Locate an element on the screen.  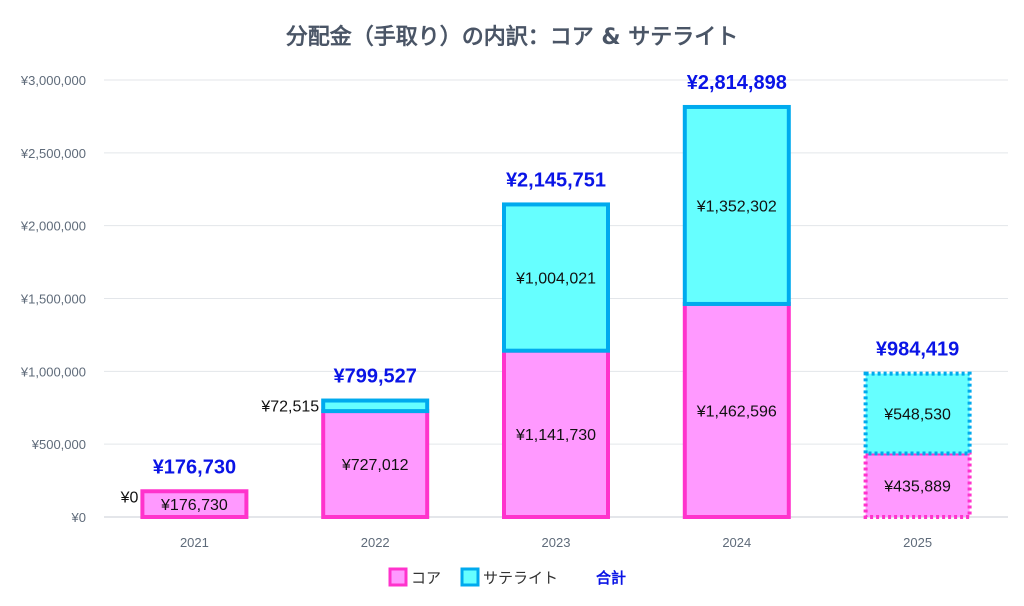
bar-core-2022 is located at coordinates (375, 464).